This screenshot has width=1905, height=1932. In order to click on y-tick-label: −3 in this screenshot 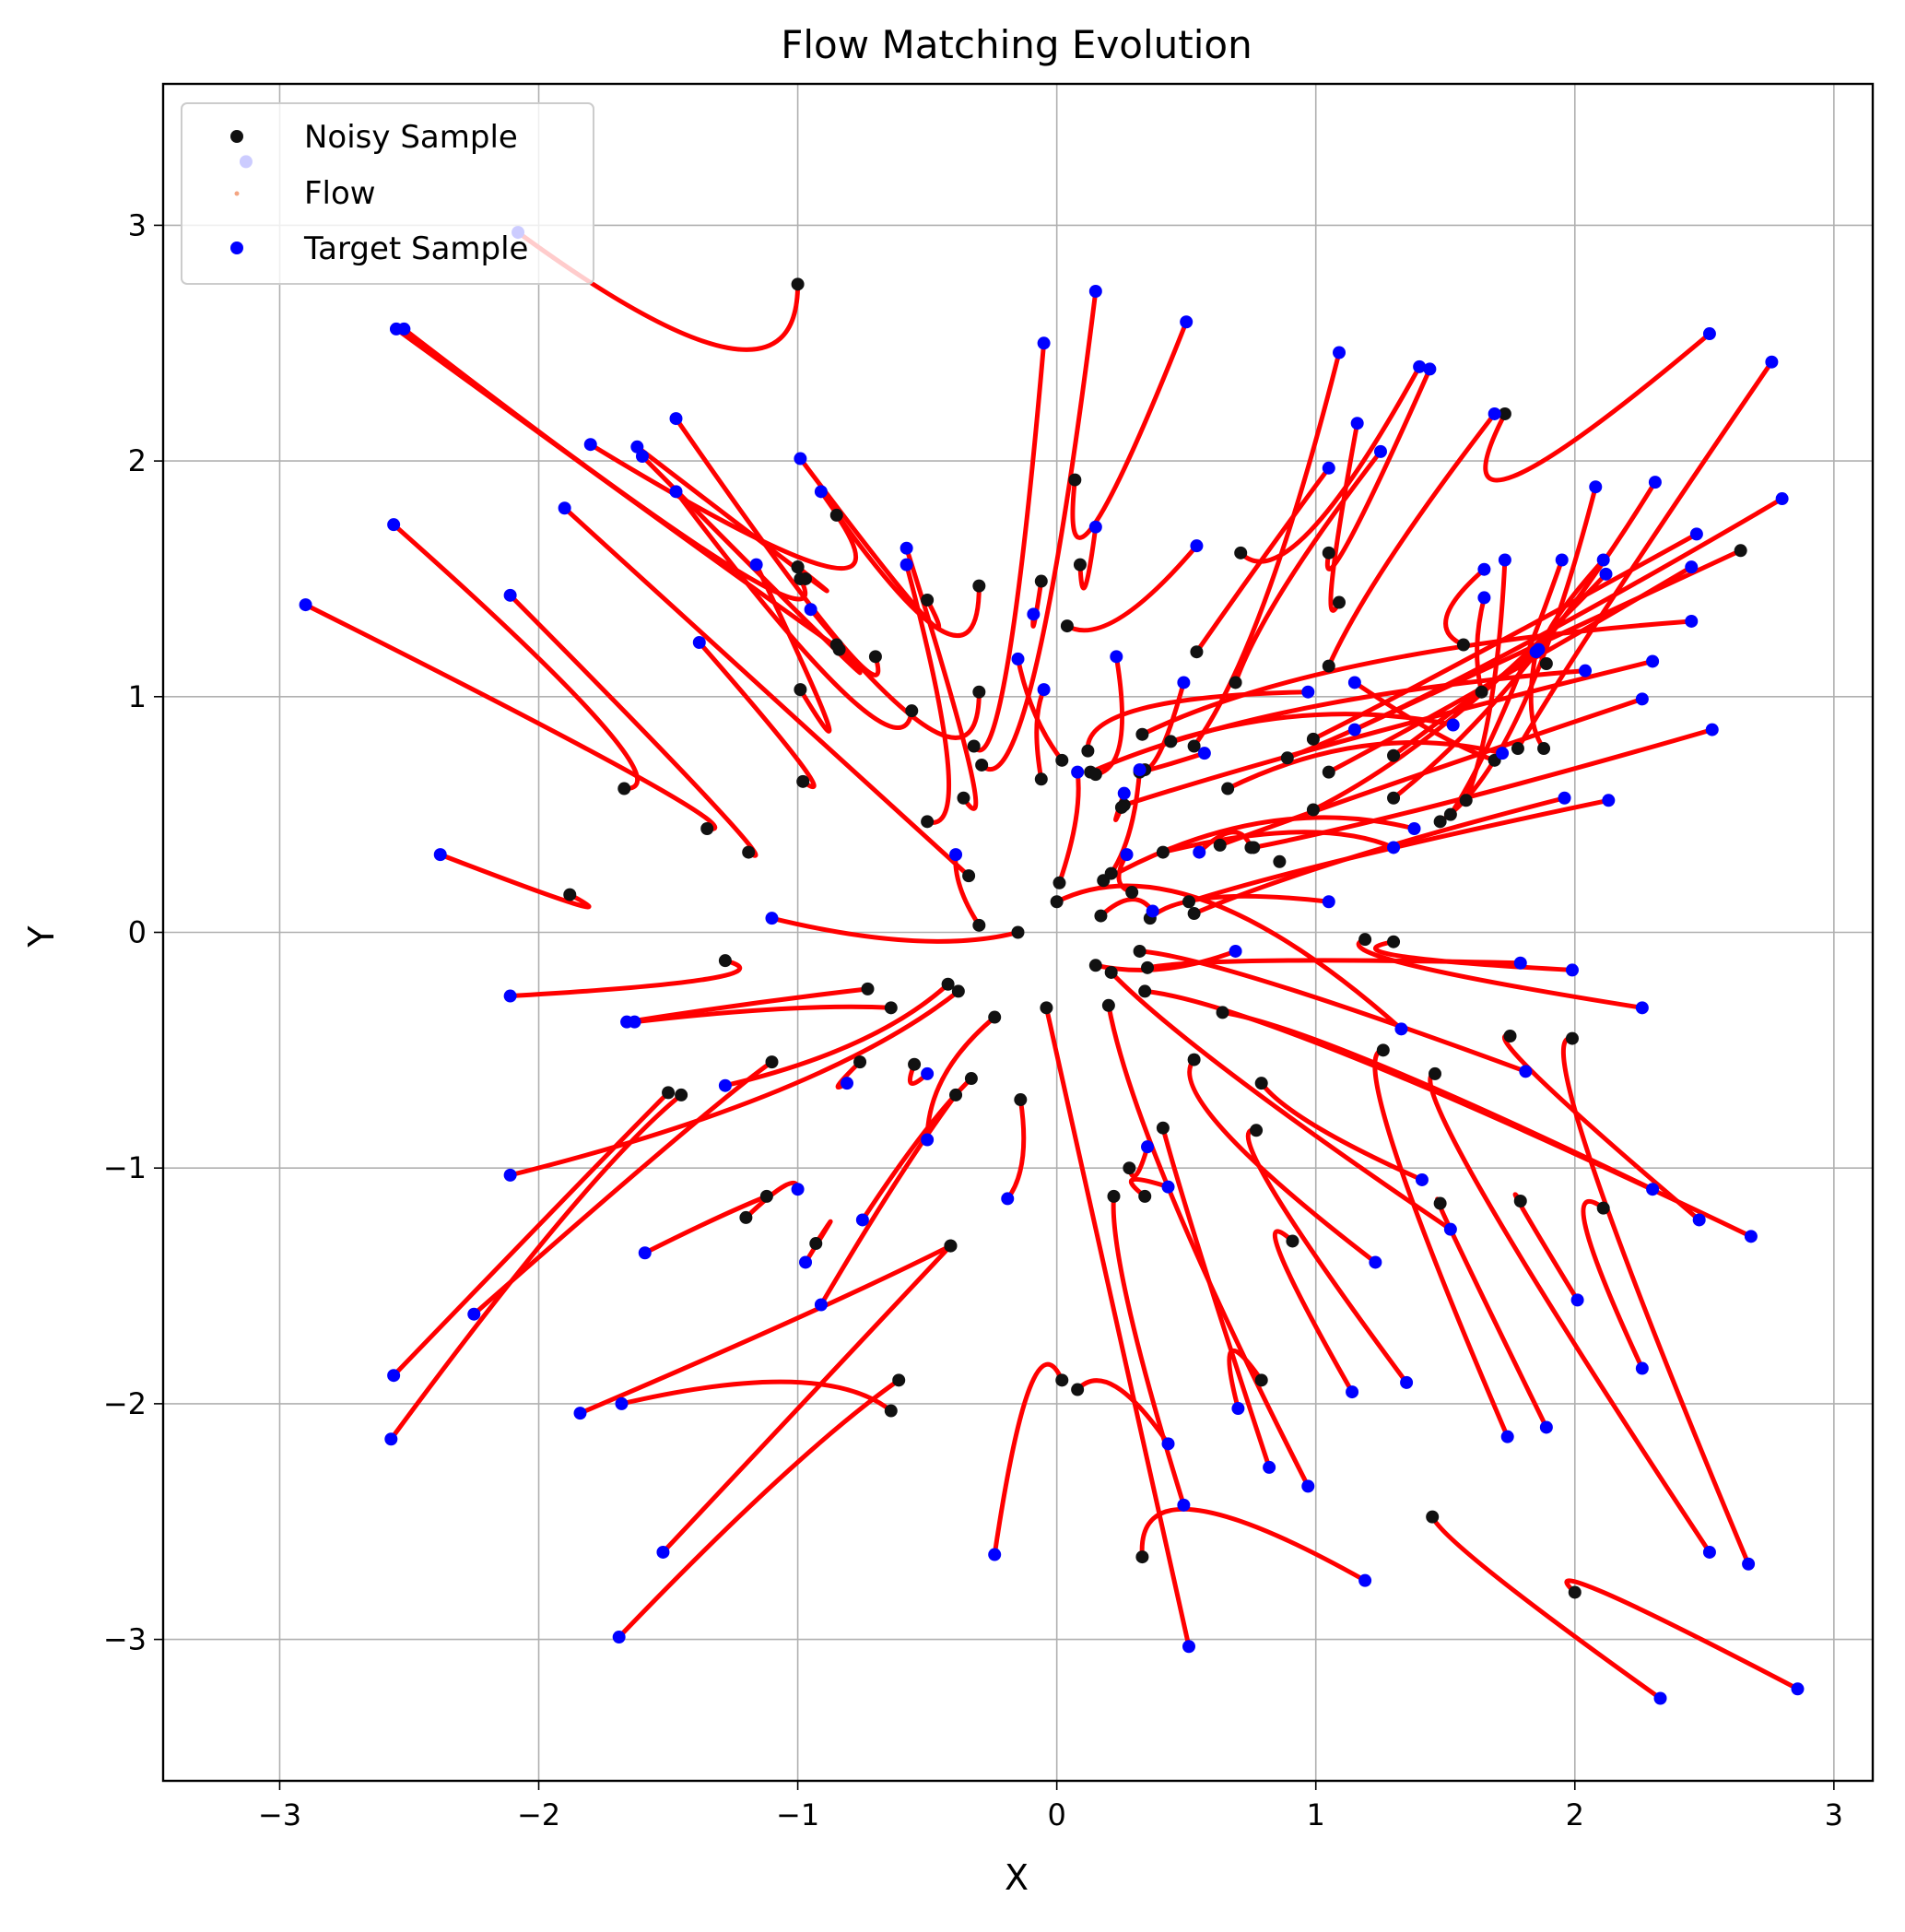, I will do `click(125, 1639)`.